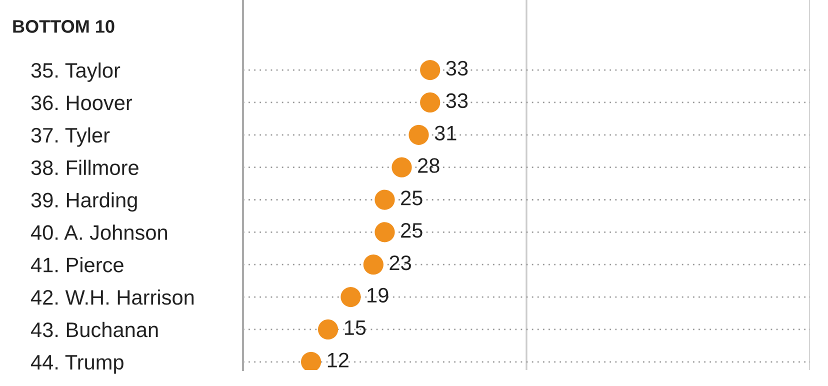 The width and height of the screenshot is (828, 386). I want to click on y-tick-label: 36. Hoover, so click(81, 102).